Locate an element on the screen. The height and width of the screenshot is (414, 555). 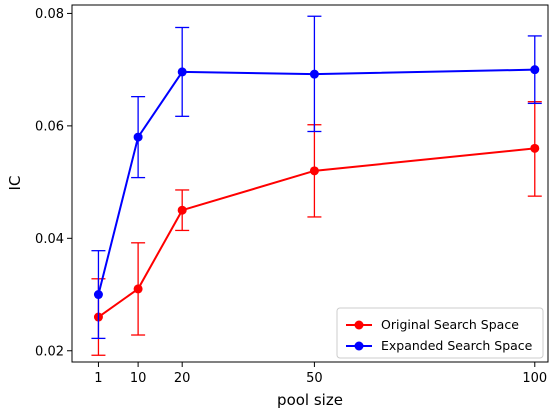
x-tick-label: 10 is located at coordinates (138, 378).